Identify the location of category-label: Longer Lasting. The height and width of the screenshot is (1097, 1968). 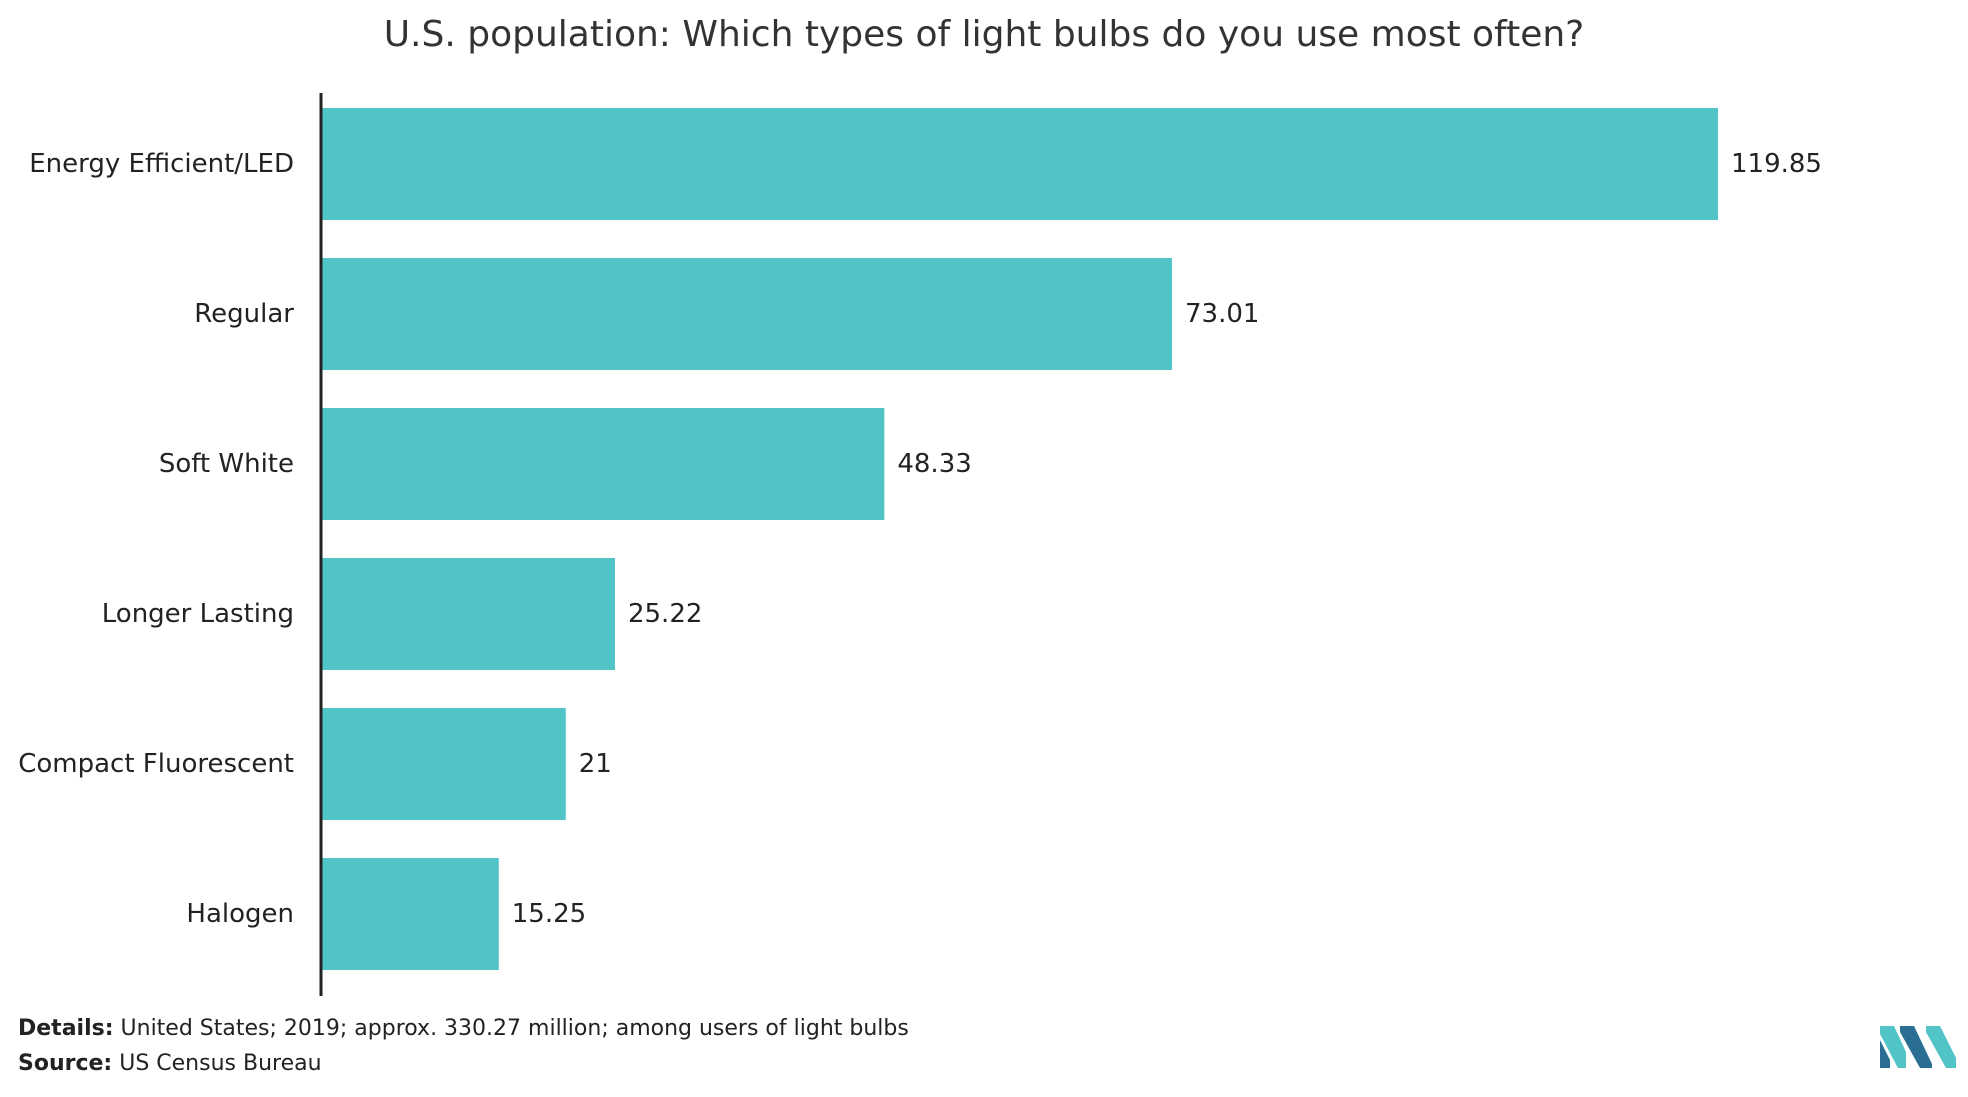
(198, 614).